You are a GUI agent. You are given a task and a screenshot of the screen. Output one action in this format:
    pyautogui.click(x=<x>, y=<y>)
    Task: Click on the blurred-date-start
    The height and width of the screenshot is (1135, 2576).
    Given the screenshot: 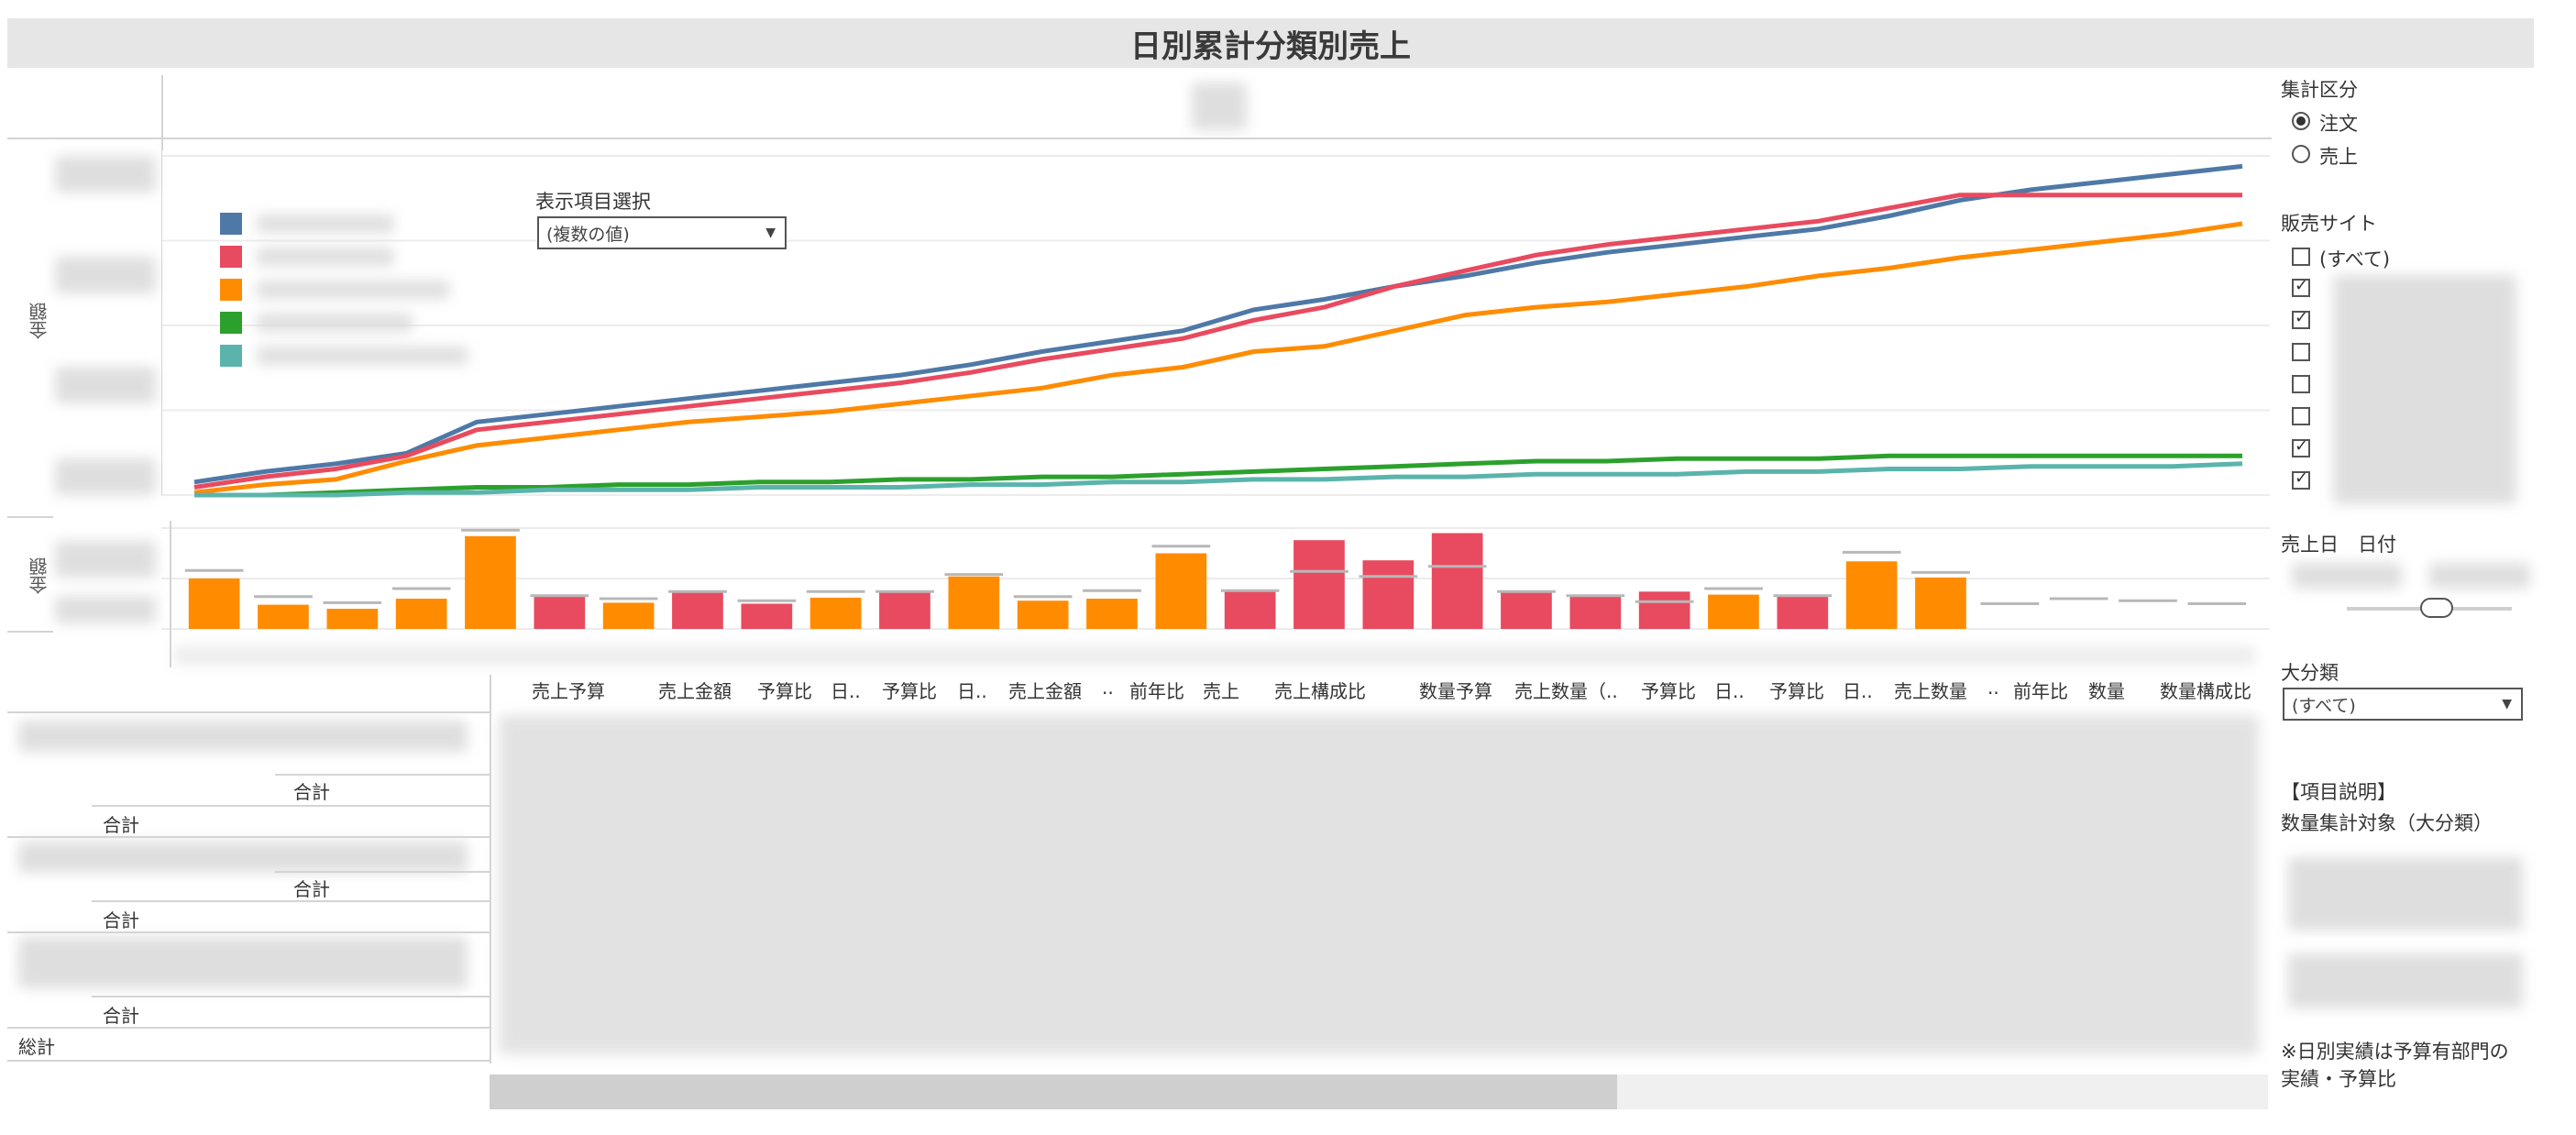 What is the action you would take?
    pyautogui.click(x=2347, y=576)
    